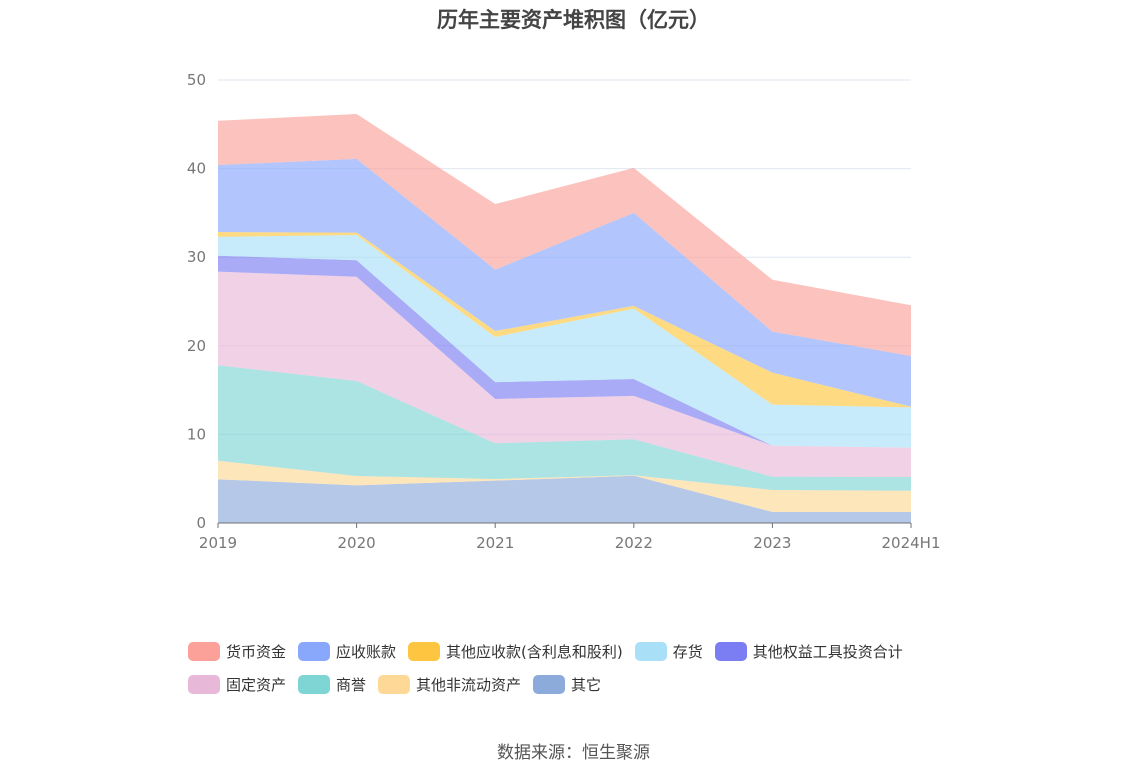  I want to click on y-tick-label: 30, so click(196, 257).